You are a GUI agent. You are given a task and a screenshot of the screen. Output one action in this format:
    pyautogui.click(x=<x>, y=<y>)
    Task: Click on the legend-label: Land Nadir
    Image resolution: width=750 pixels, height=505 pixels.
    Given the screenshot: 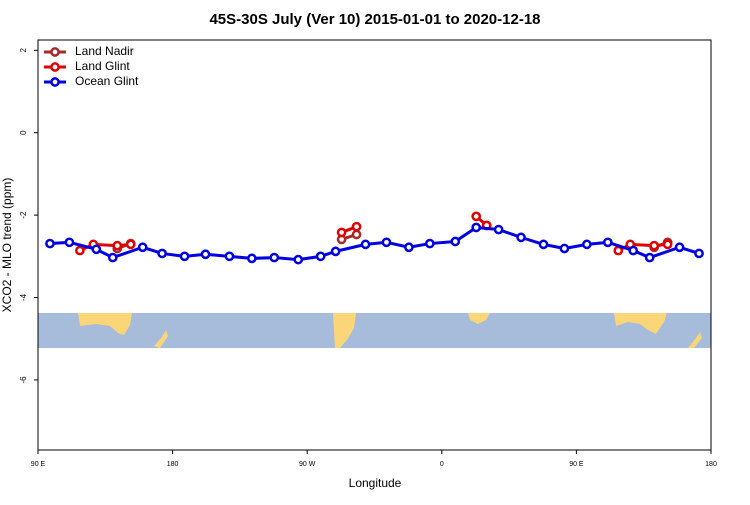 What is the action you would take?
    pyautogui.click(x=104, y=51)
    